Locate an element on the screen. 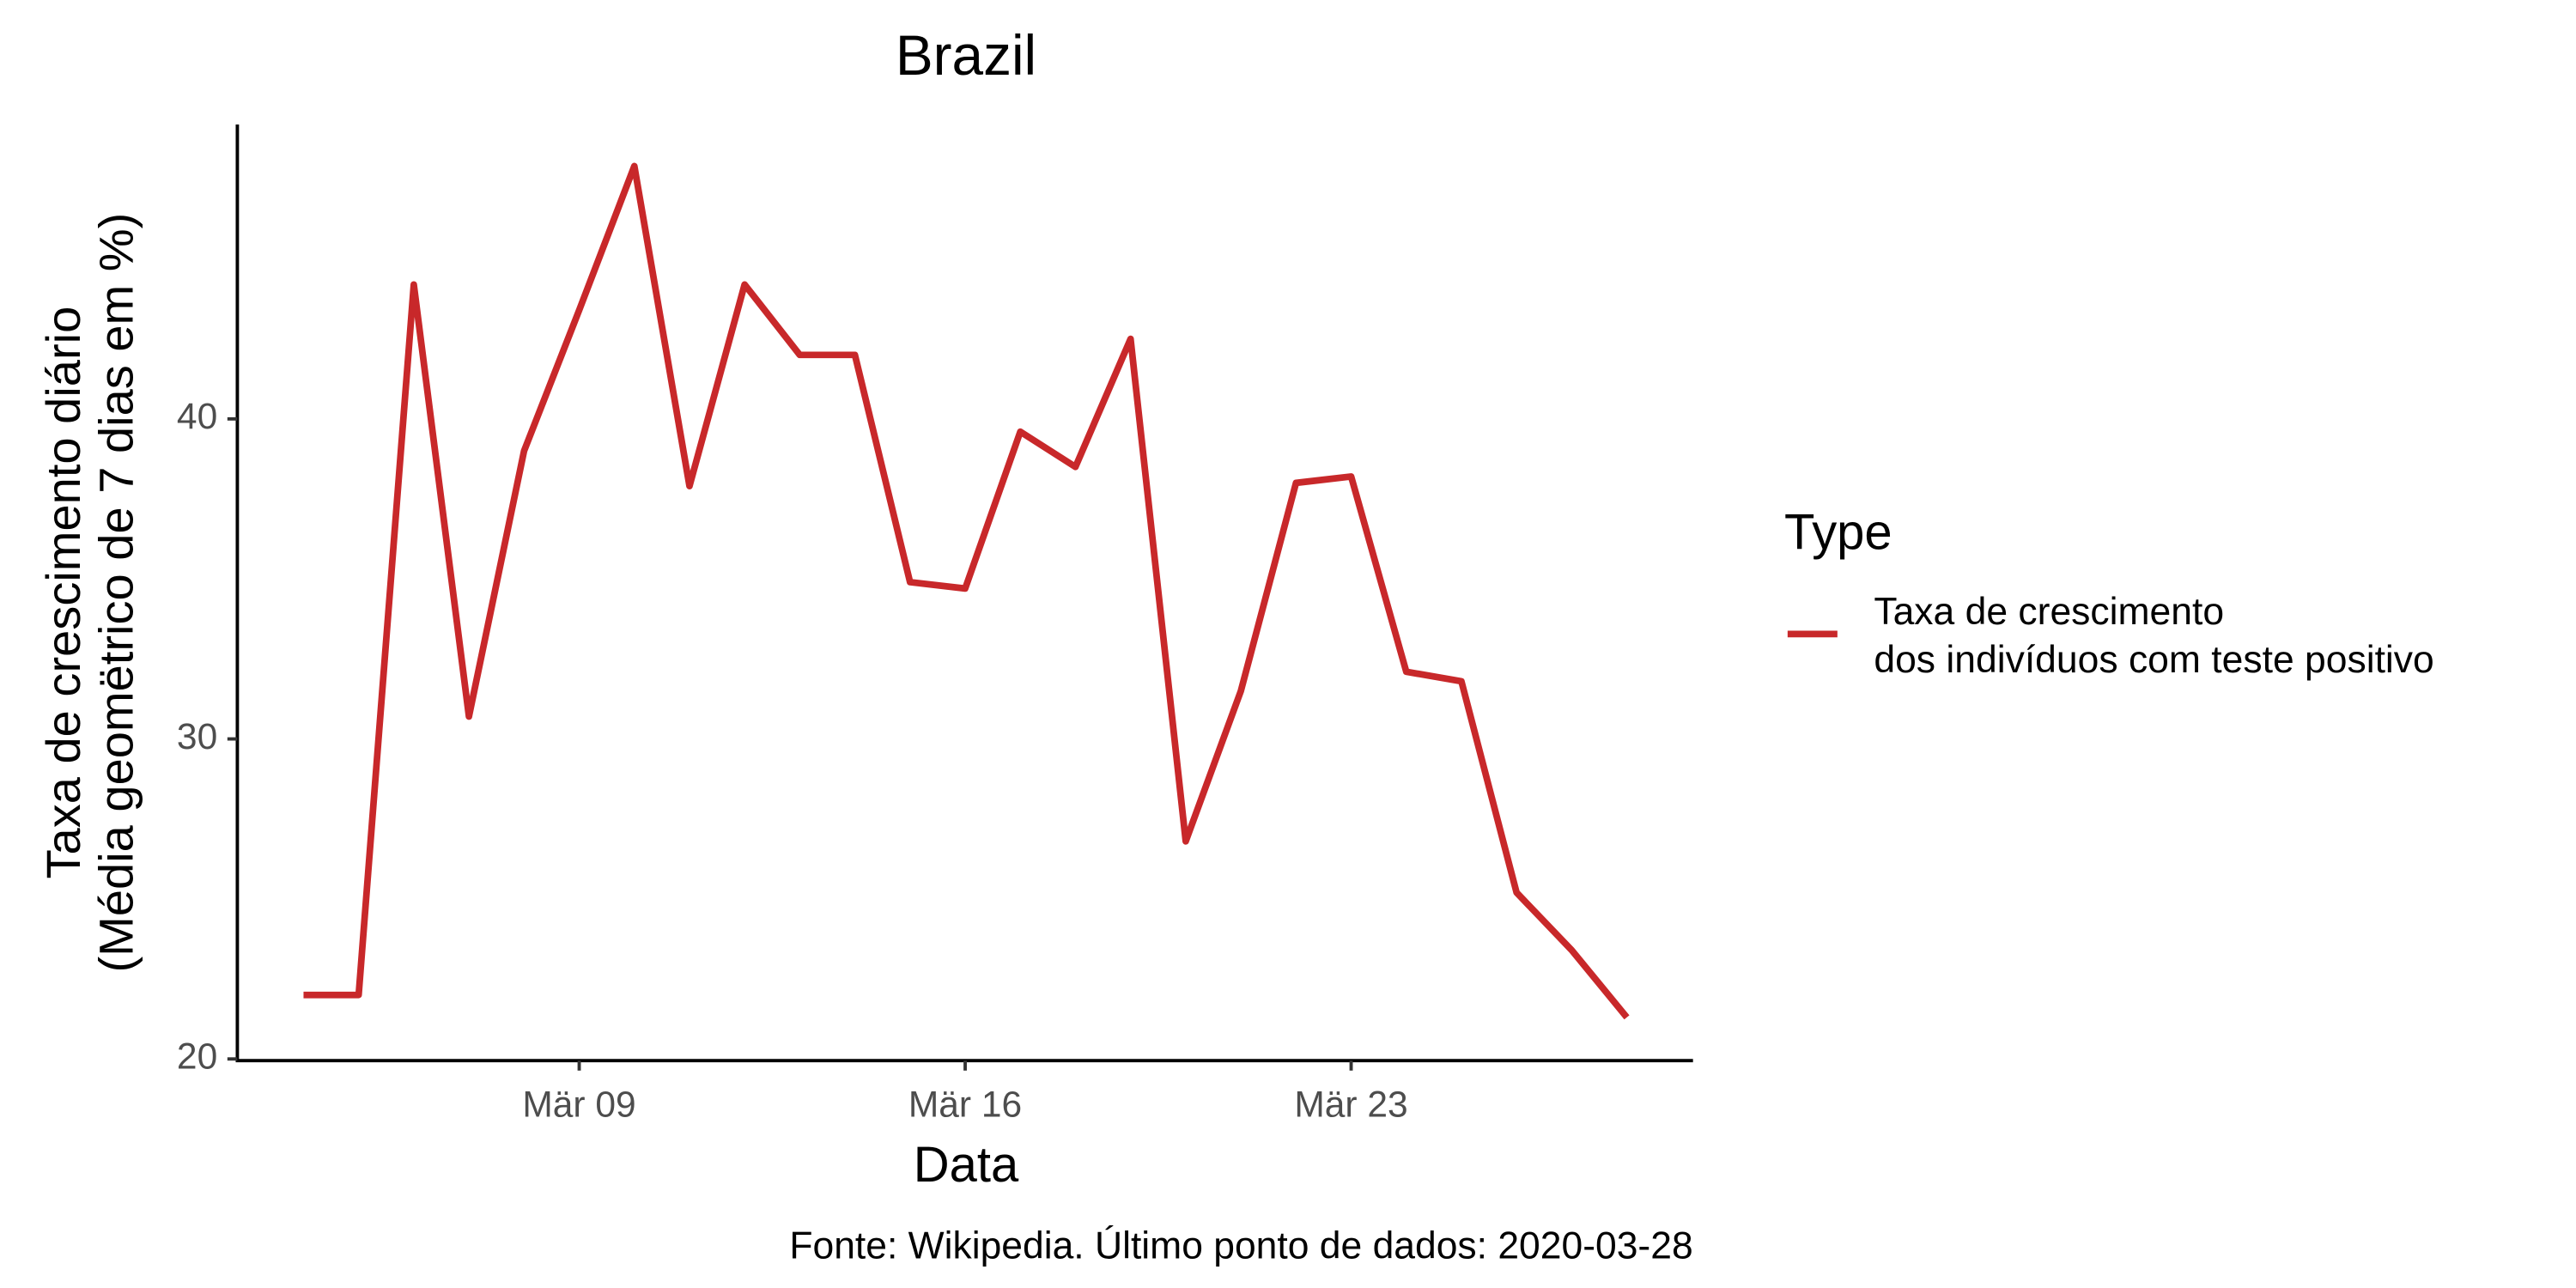 The height and width of the screenshot is (1288, 2576). legend-title: Type is located at coordinates (1838, 533).